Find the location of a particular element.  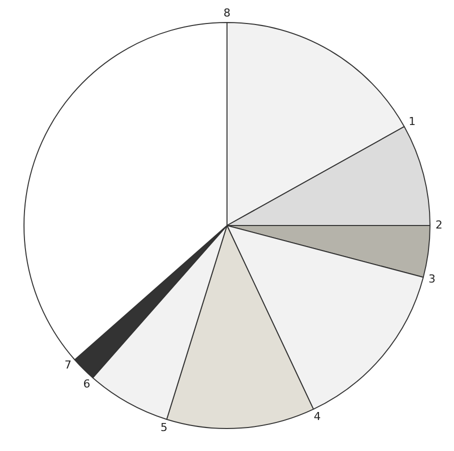

slice-label: 2 is located at coordinates (439, 225).